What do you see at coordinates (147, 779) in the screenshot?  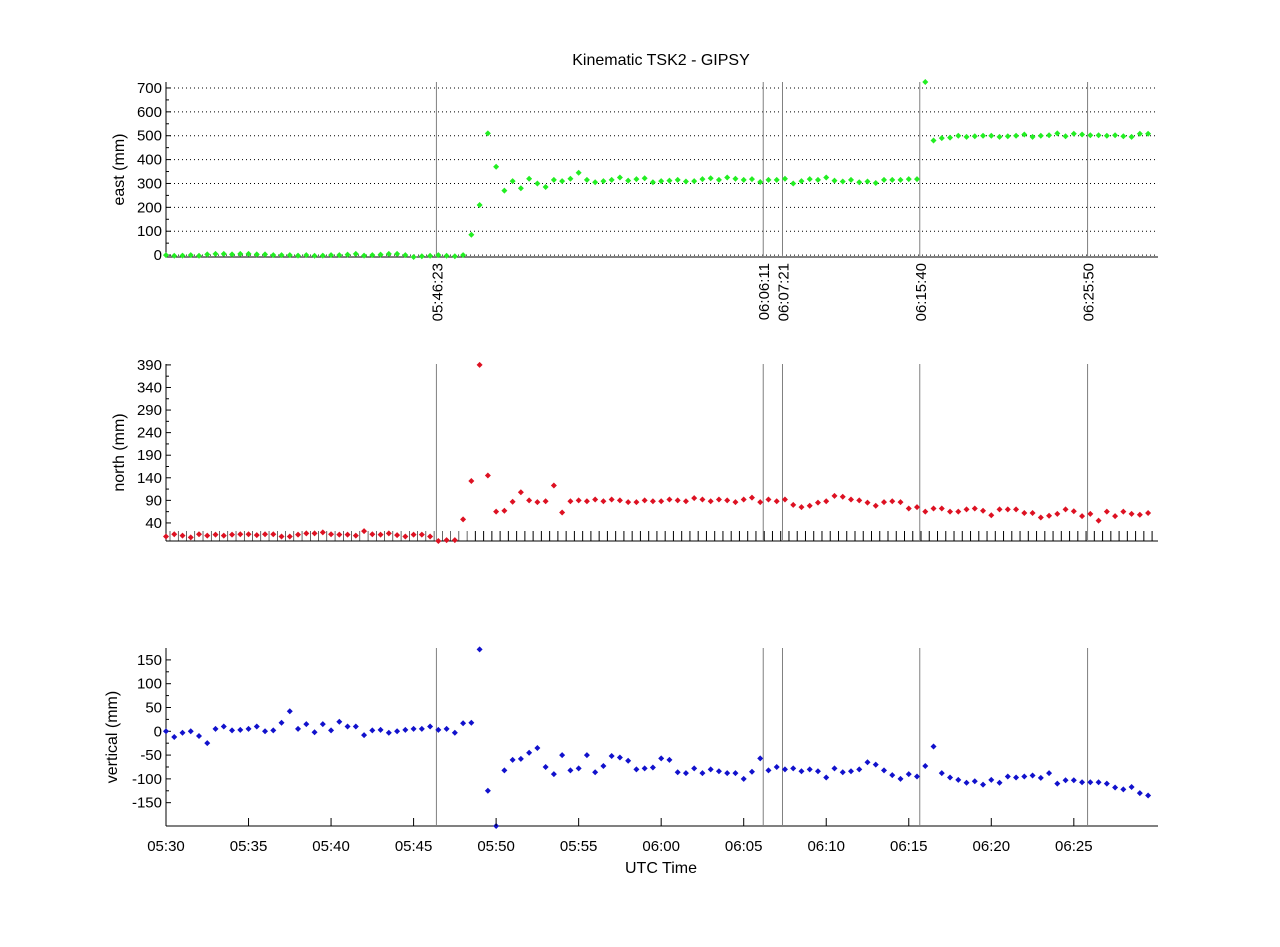 I see `y-tick-label: -100` at bounding box center [147, 779].